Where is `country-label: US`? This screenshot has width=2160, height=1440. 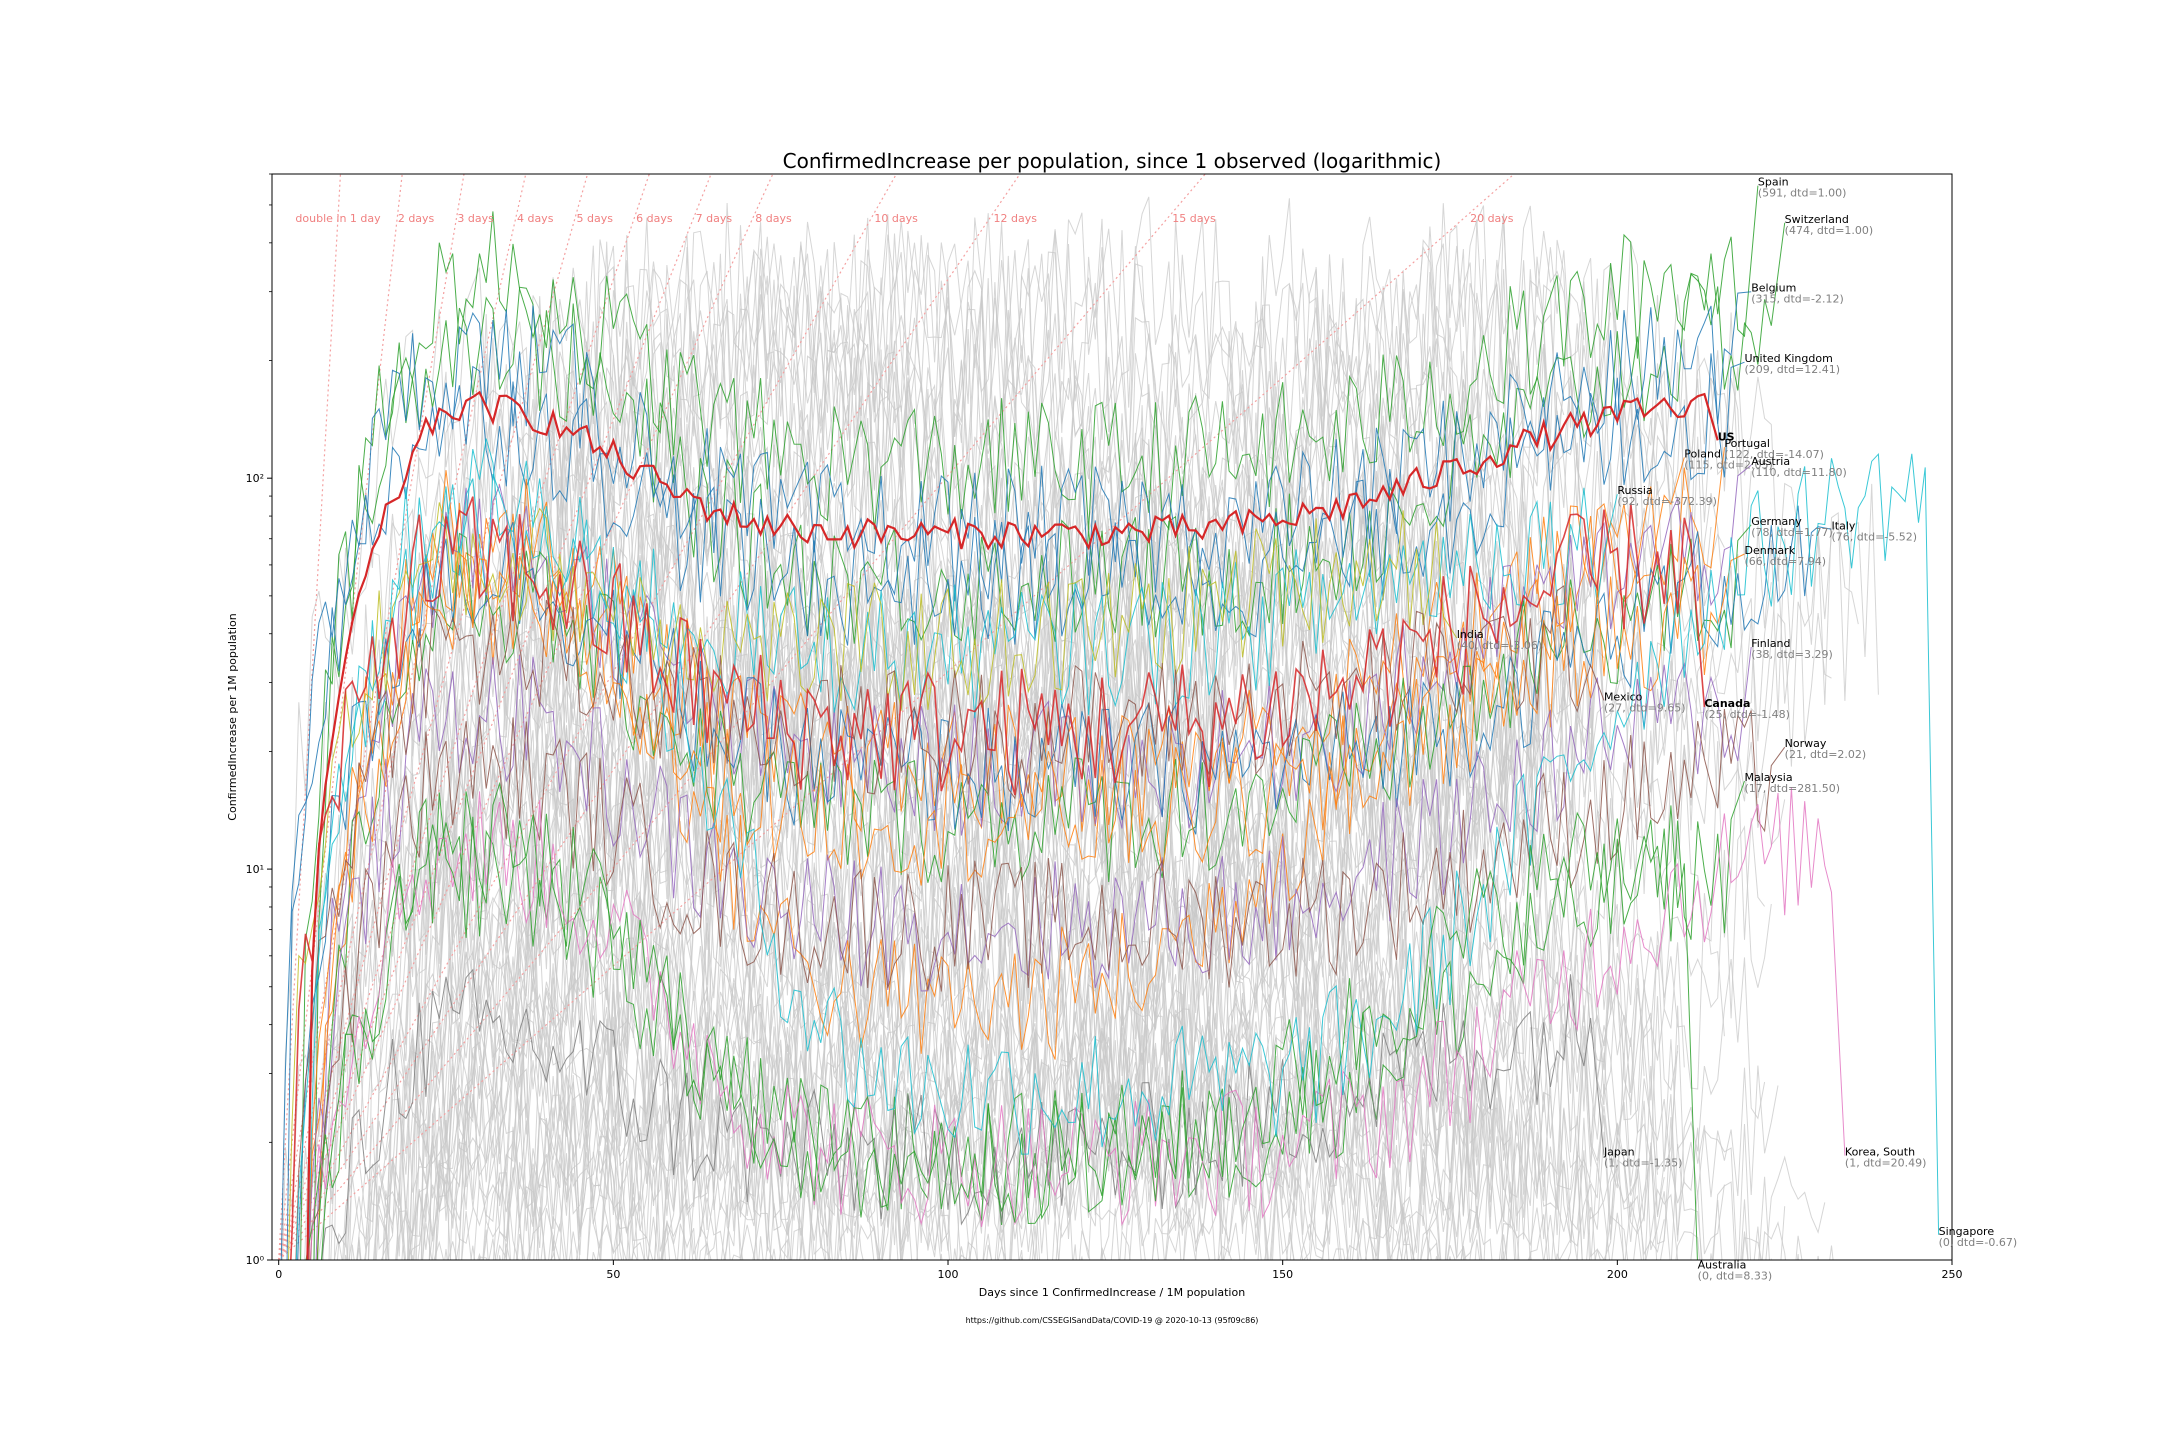
country-label: US is located at coordinates (1726, 436).